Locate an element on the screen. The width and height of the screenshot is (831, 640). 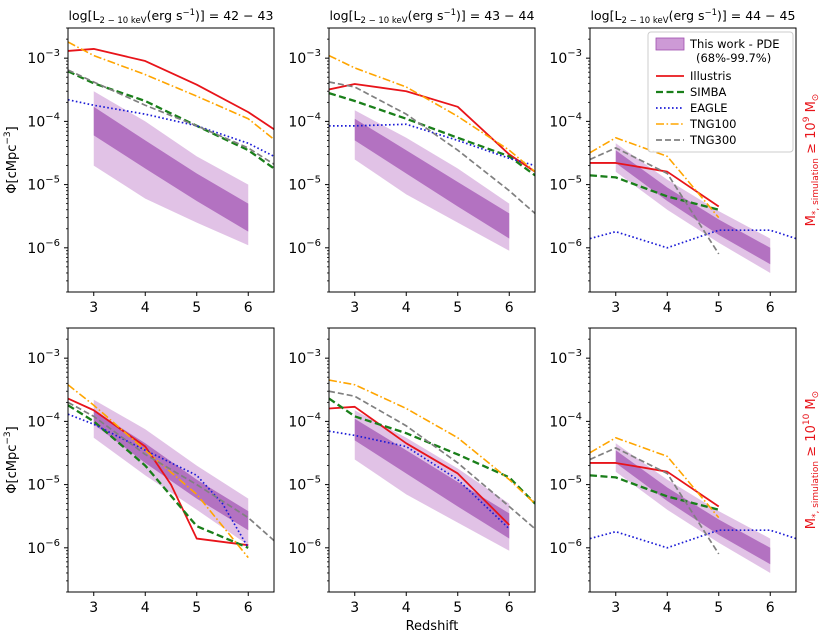
legend-label-tng100: TNG100 is located at coordinates (713, 124).